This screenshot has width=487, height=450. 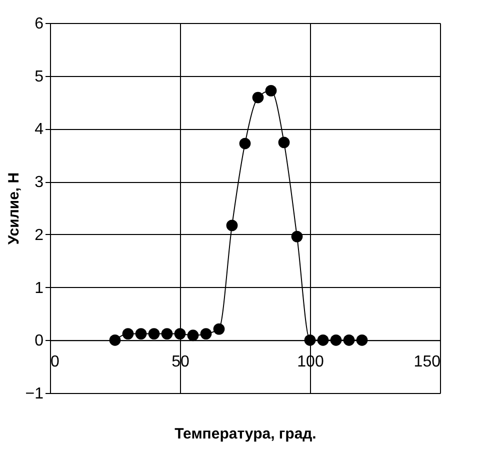 What do you see at coordinates (13, 208) in the screenshot?
I see `y-axis-title: Усилие, Н` at bounding box center [13, 208].